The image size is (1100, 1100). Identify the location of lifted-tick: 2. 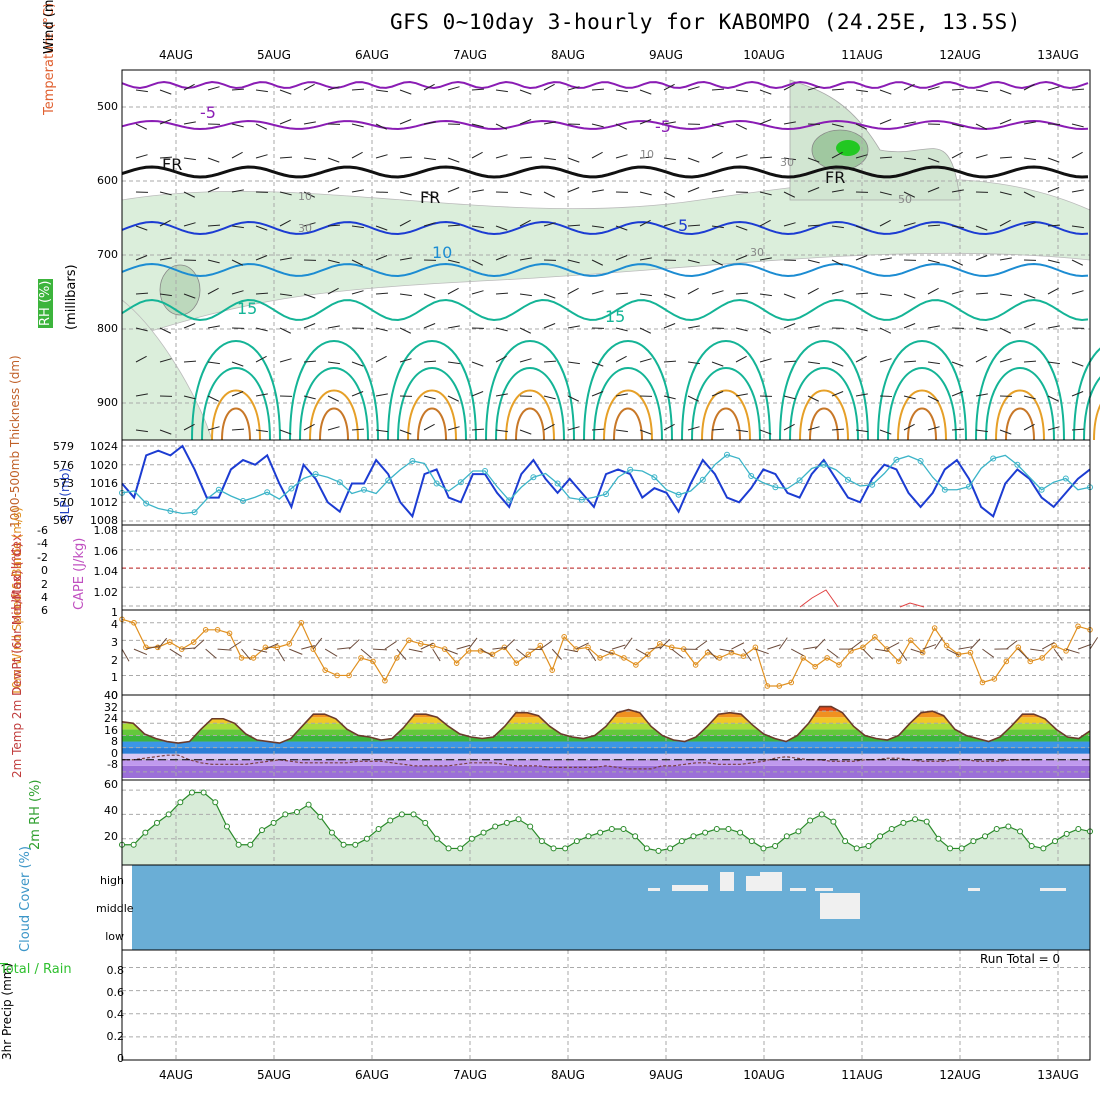
(44, 584).